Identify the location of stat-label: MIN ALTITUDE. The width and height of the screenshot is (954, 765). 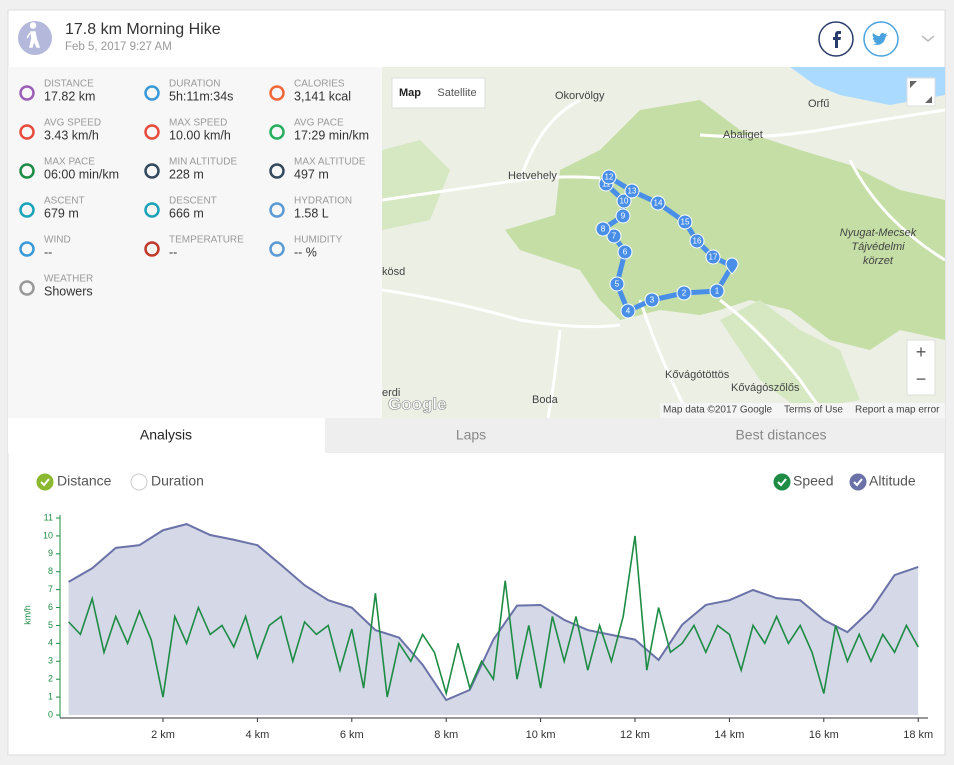
(203, 162).